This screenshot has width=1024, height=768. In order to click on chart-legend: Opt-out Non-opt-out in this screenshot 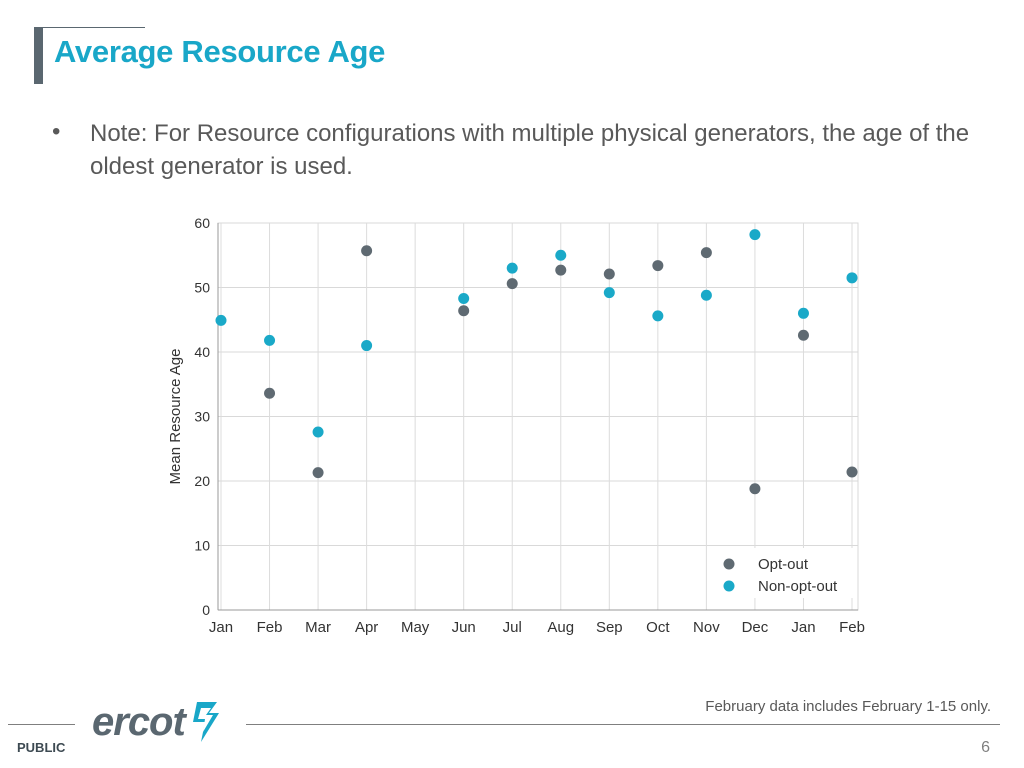, I will do `click(782, 573)`.